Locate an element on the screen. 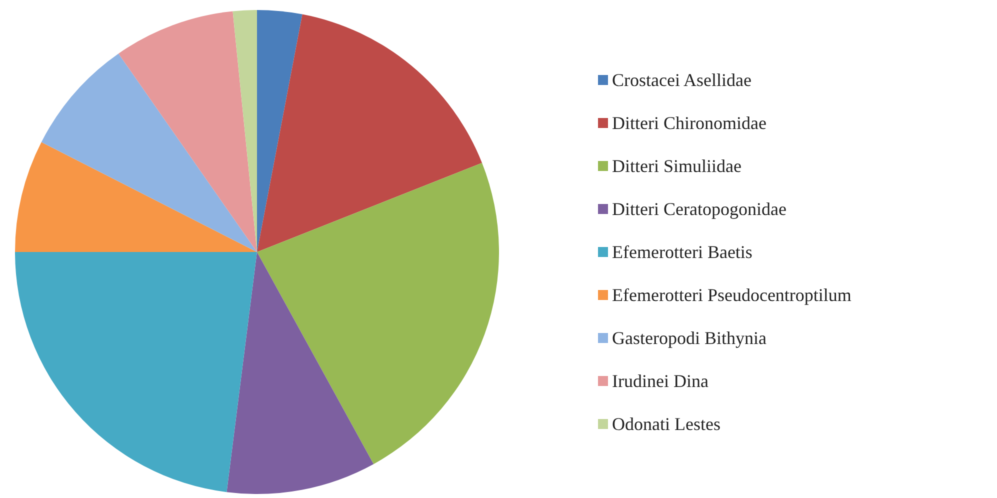 This screenshot has width=997, height=498. legend-label: Efemerotteri Pseudocentroptilum is located at coordinates (732, 295).